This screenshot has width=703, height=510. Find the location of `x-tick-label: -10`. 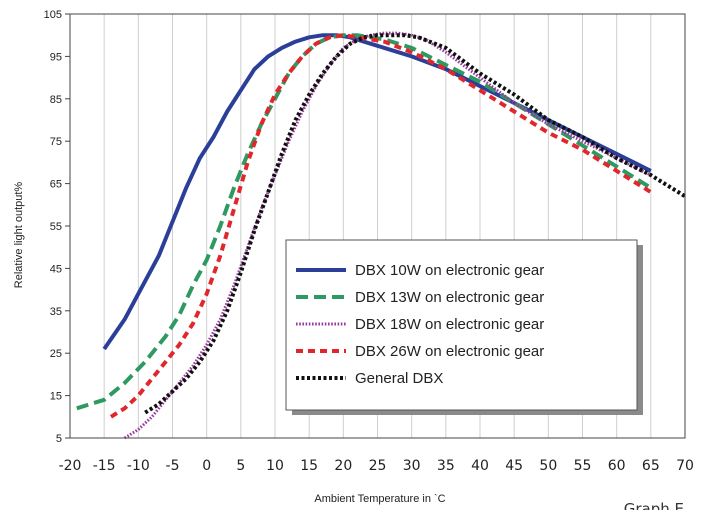

x-tick-label: -10 is located at coordinates (138, 466).